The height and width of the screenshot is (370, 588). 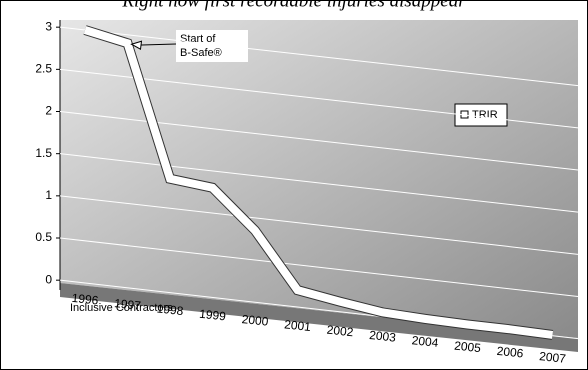 I want to click on x-tick-label: 2002, so click(x=340, y=331).